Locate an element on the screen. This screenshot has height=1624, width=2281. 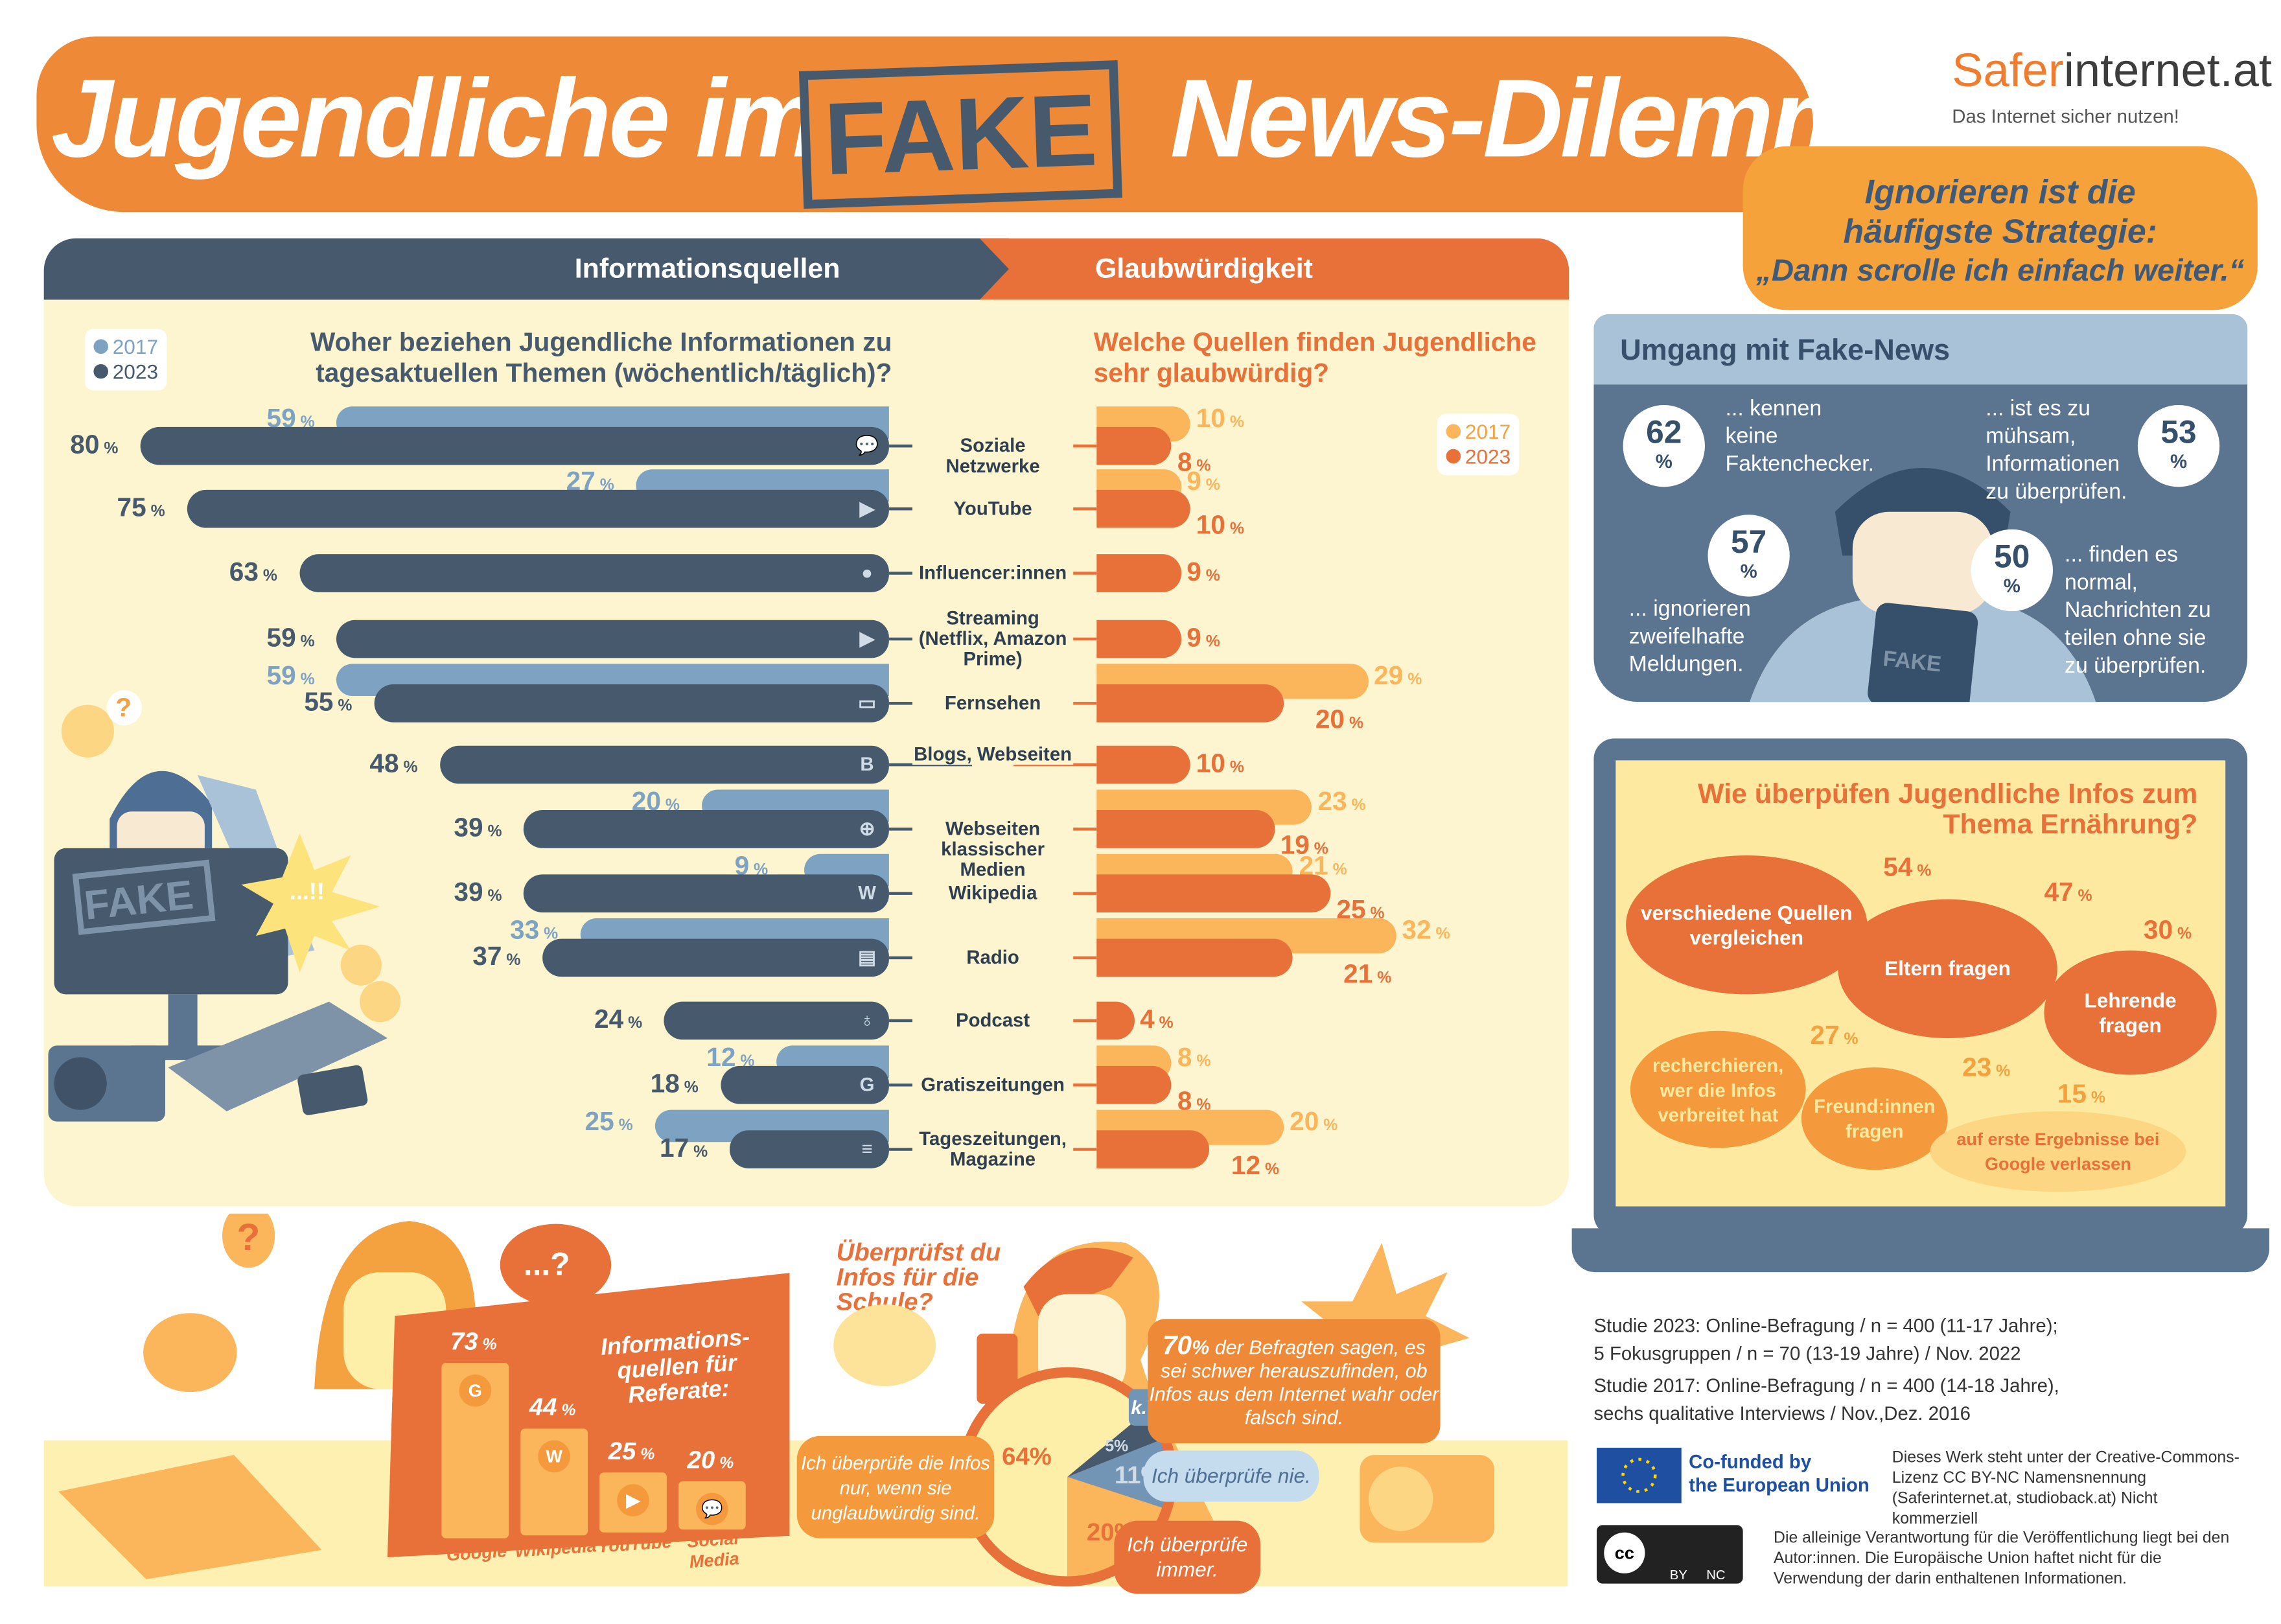
logo: Saferinternet.at is located at coordinates (2112, 71).